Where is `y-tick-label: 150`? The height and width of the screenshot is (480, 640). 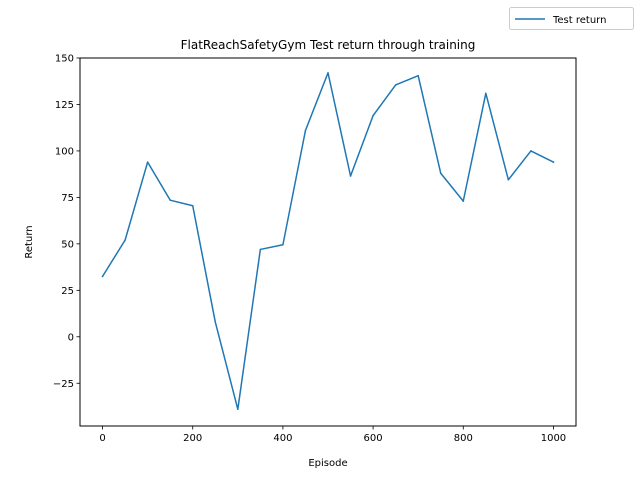
y-tick-label: 150 is located at coordinates (64, 59).